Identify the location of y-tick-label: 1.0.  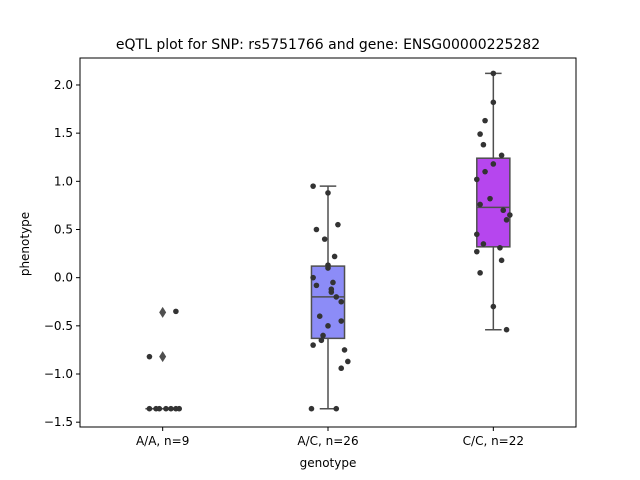
(63, 181).